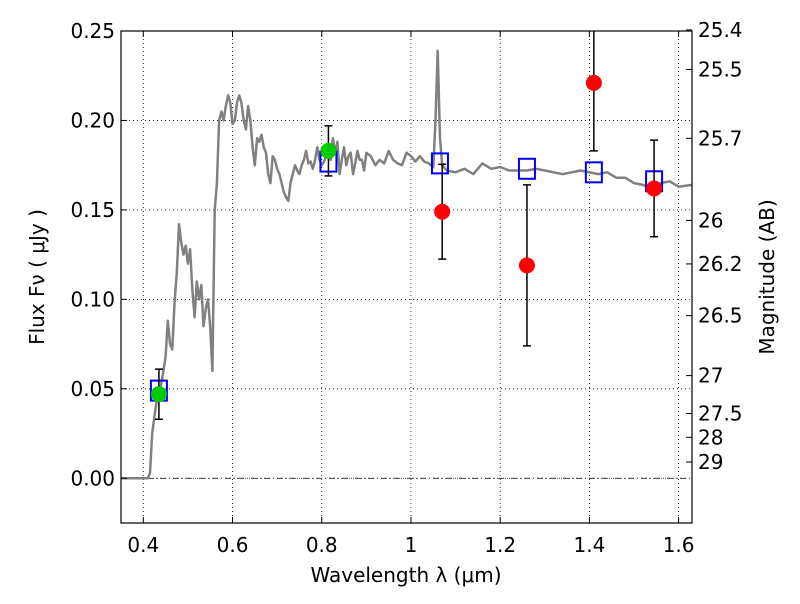  Describe the element at coordinates (720, 69) in the screenshot. I see `magnitude-tick-label: 25.5` at that location.